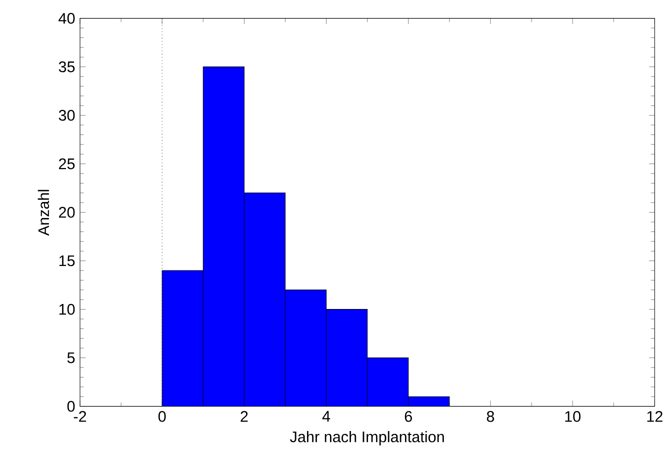  Describe the element at coordinates (162, 416) in the screenshot. I see `x-tick-label: 0` at that location.